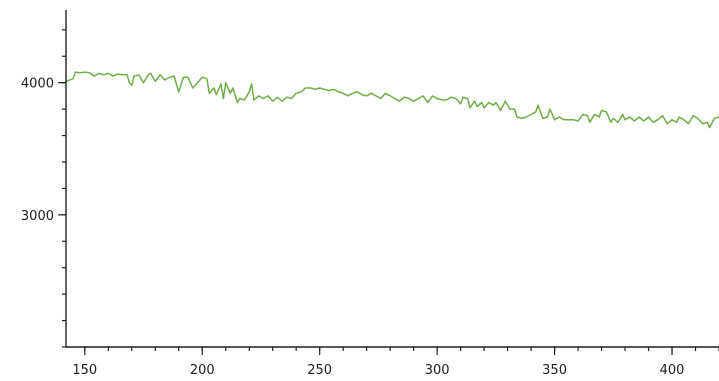  I want to click on y-tick-label: 3000, so click(37, 216).